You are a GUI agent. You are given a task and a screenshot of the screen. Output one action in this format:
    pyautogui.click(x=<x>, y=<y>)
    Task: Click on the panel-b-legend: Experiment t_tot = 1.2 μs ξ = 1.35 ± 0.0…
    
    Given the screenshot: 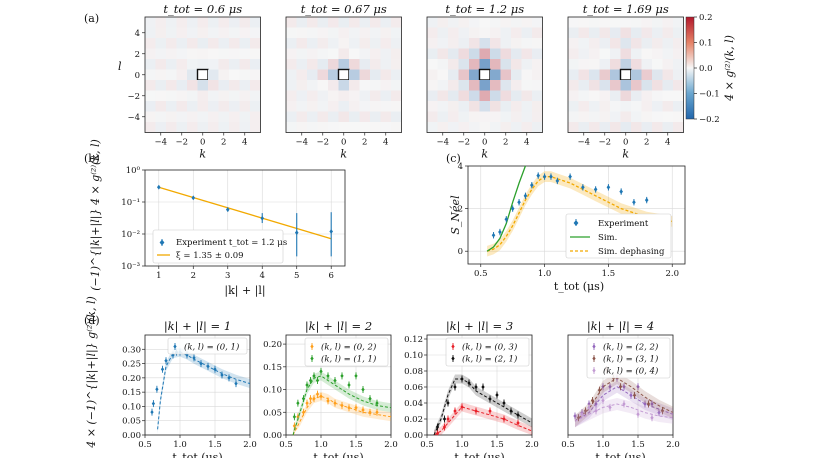 What is the action you would take?
    pyautogui.click(x=219, y=246)
    